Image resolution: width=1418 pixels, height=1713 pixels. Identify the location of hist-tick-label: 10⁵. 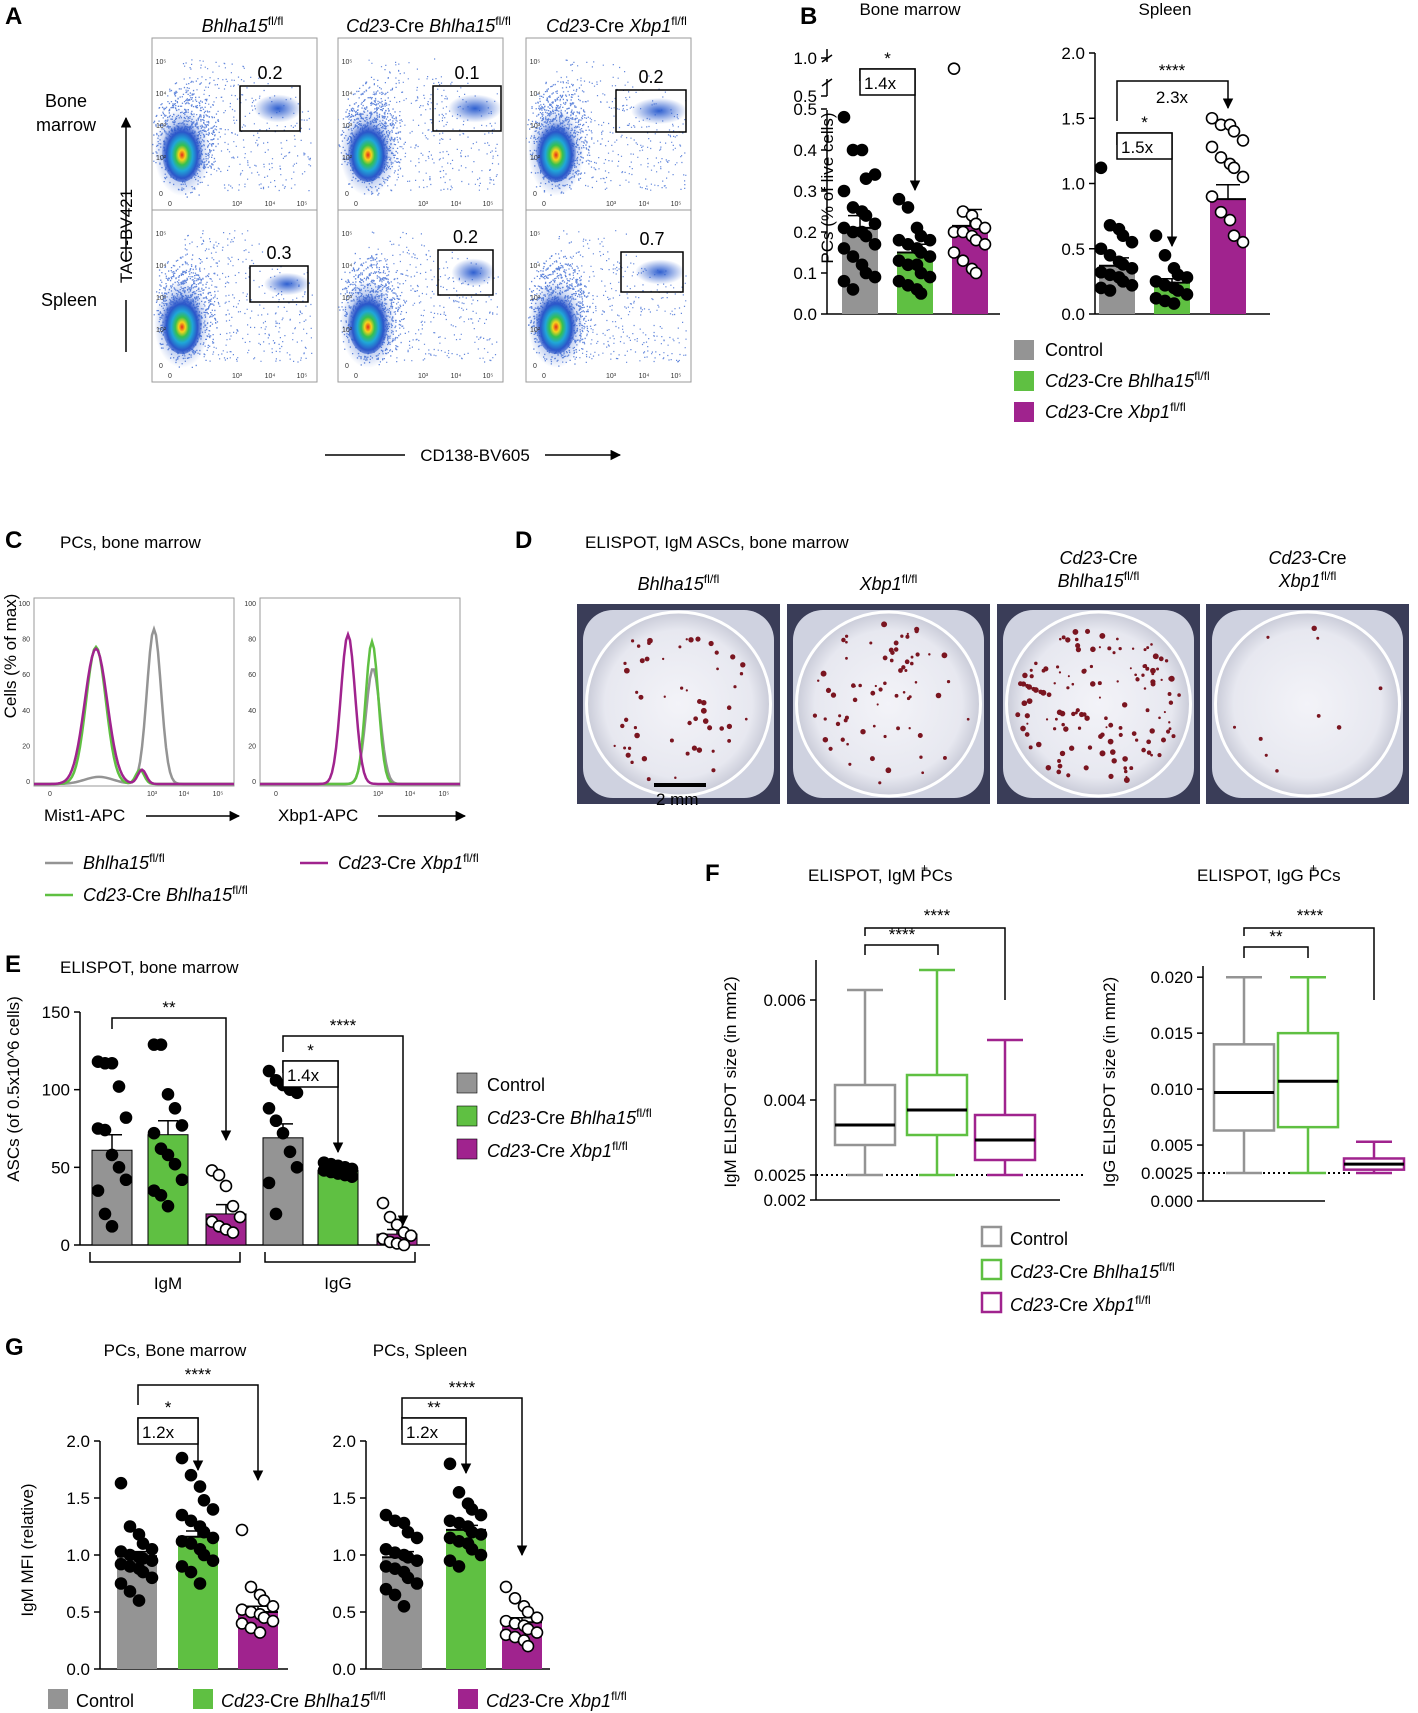
(218, 794).